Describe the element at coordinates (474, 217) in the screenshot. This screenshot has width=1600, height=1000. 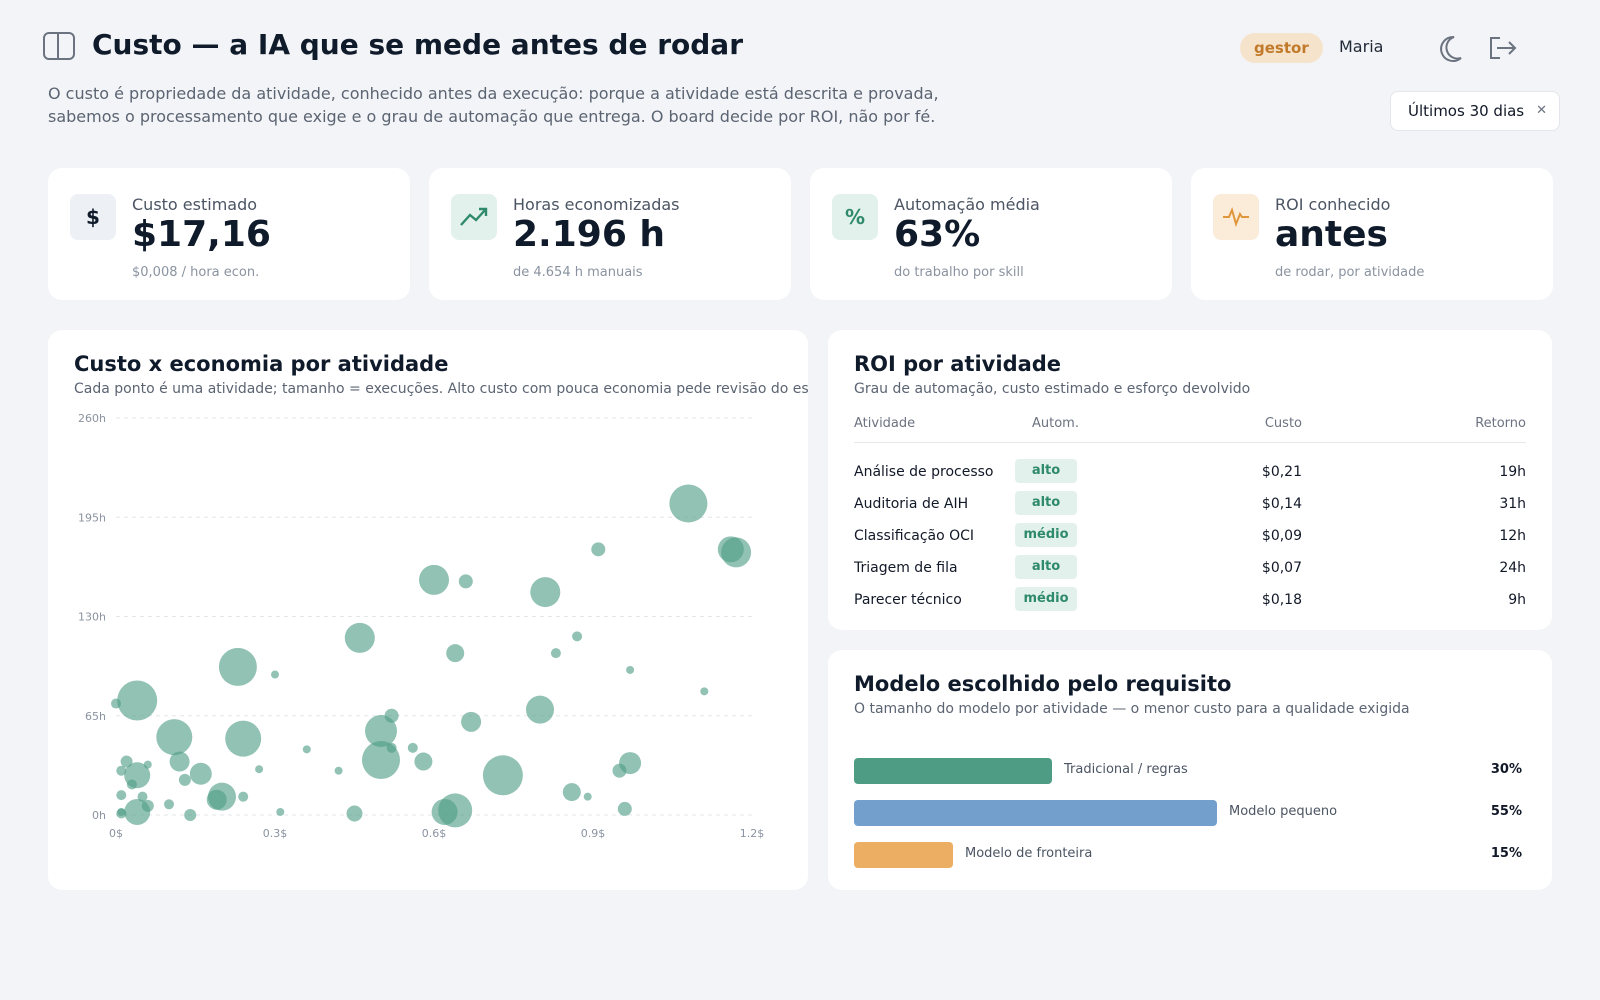
I see `trend-up-icon` at that location.